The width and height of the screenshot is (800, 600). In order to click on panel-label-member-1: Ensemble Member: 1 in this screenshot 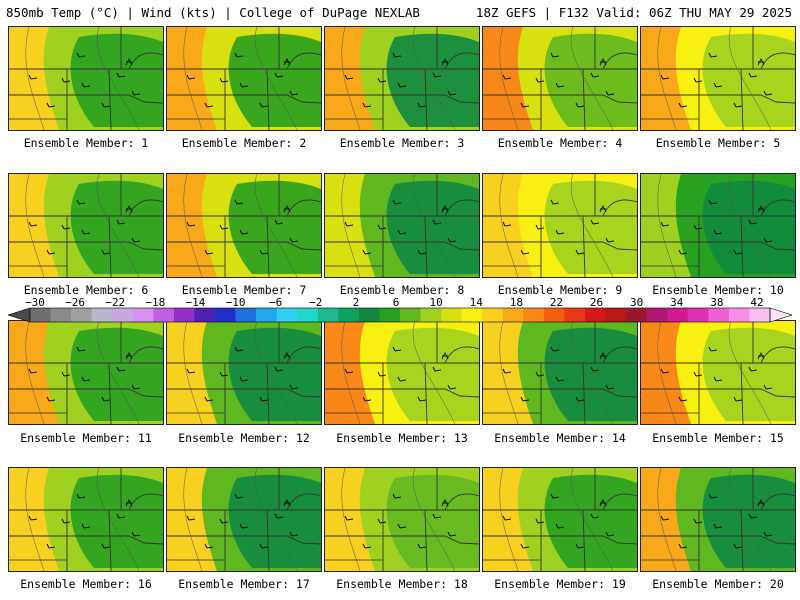, I will do `click(86, 143)`.